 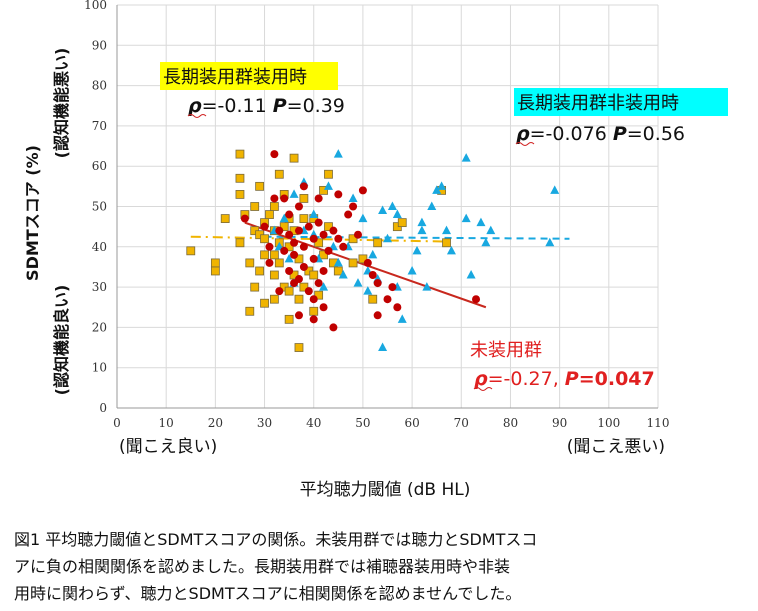 What do you see at coordinates (571, 134) in the screenshot?
I see `rho-value-unworn: =-0.076` at bounding box center [571, 134].